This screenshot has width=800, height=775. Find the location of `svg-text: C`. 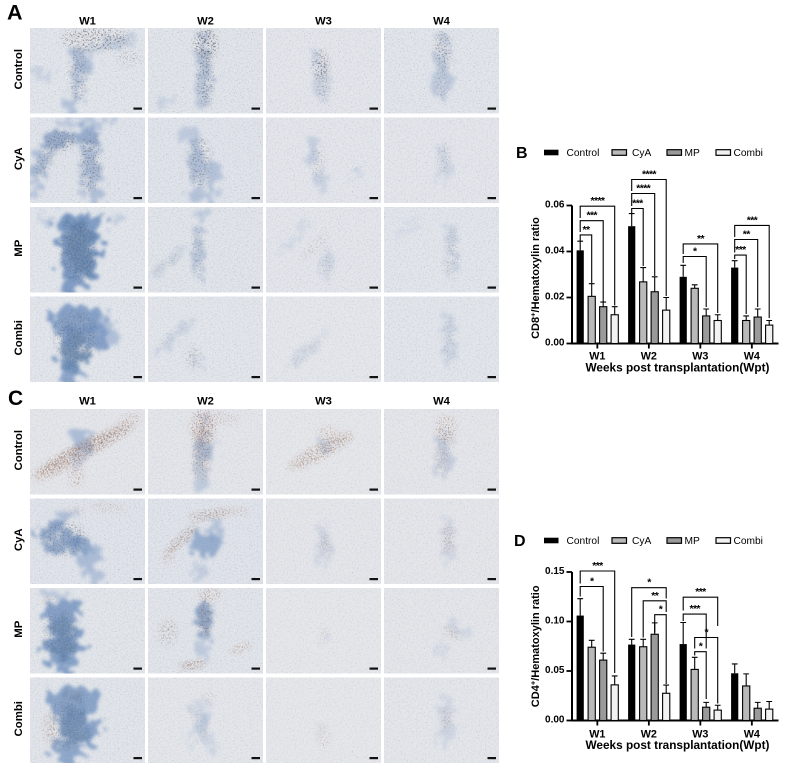

svg-text: C is located at coordinates (15, 398).